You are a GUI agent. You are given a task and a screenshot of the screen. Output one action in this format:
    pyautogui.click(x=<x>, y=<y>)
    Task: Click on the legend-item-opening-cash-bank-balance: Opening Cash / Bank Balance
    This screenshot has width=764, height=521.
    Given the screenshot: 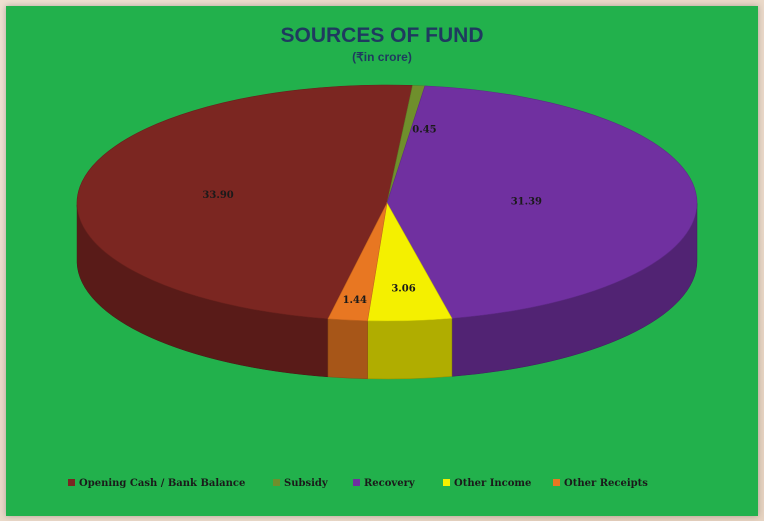 What is the action you would take?
    pyautogui.click(x=156, y=483)
    